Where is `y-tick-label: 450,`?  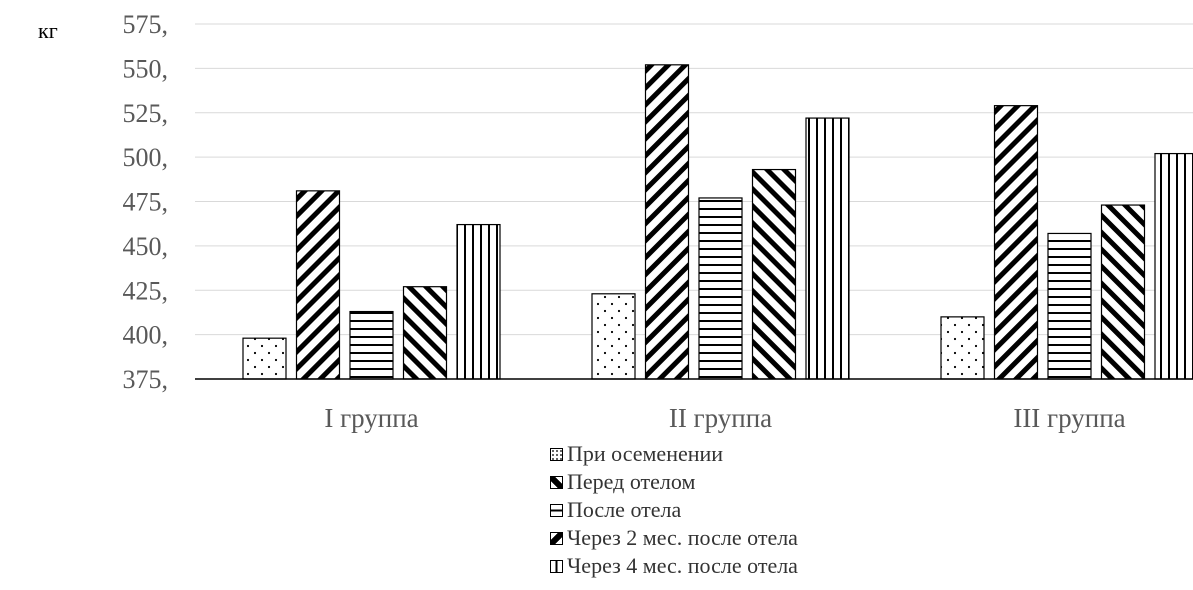
y-tick-label: 450, is located at coordinates (146, 246).